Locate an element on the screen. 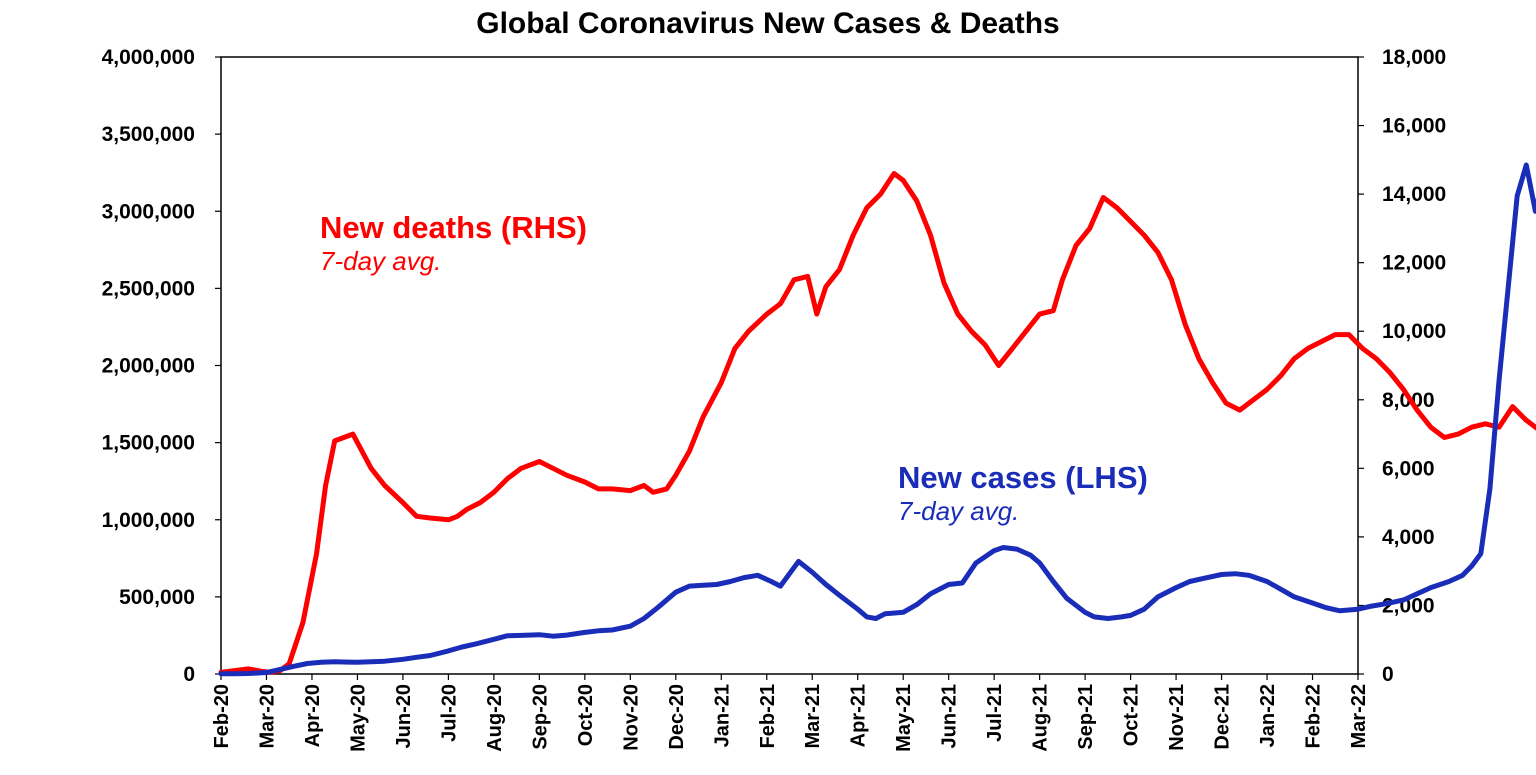 The image size is (1536, 775). x-tick-label: Mar-20 is located at coordinates (267, 716).